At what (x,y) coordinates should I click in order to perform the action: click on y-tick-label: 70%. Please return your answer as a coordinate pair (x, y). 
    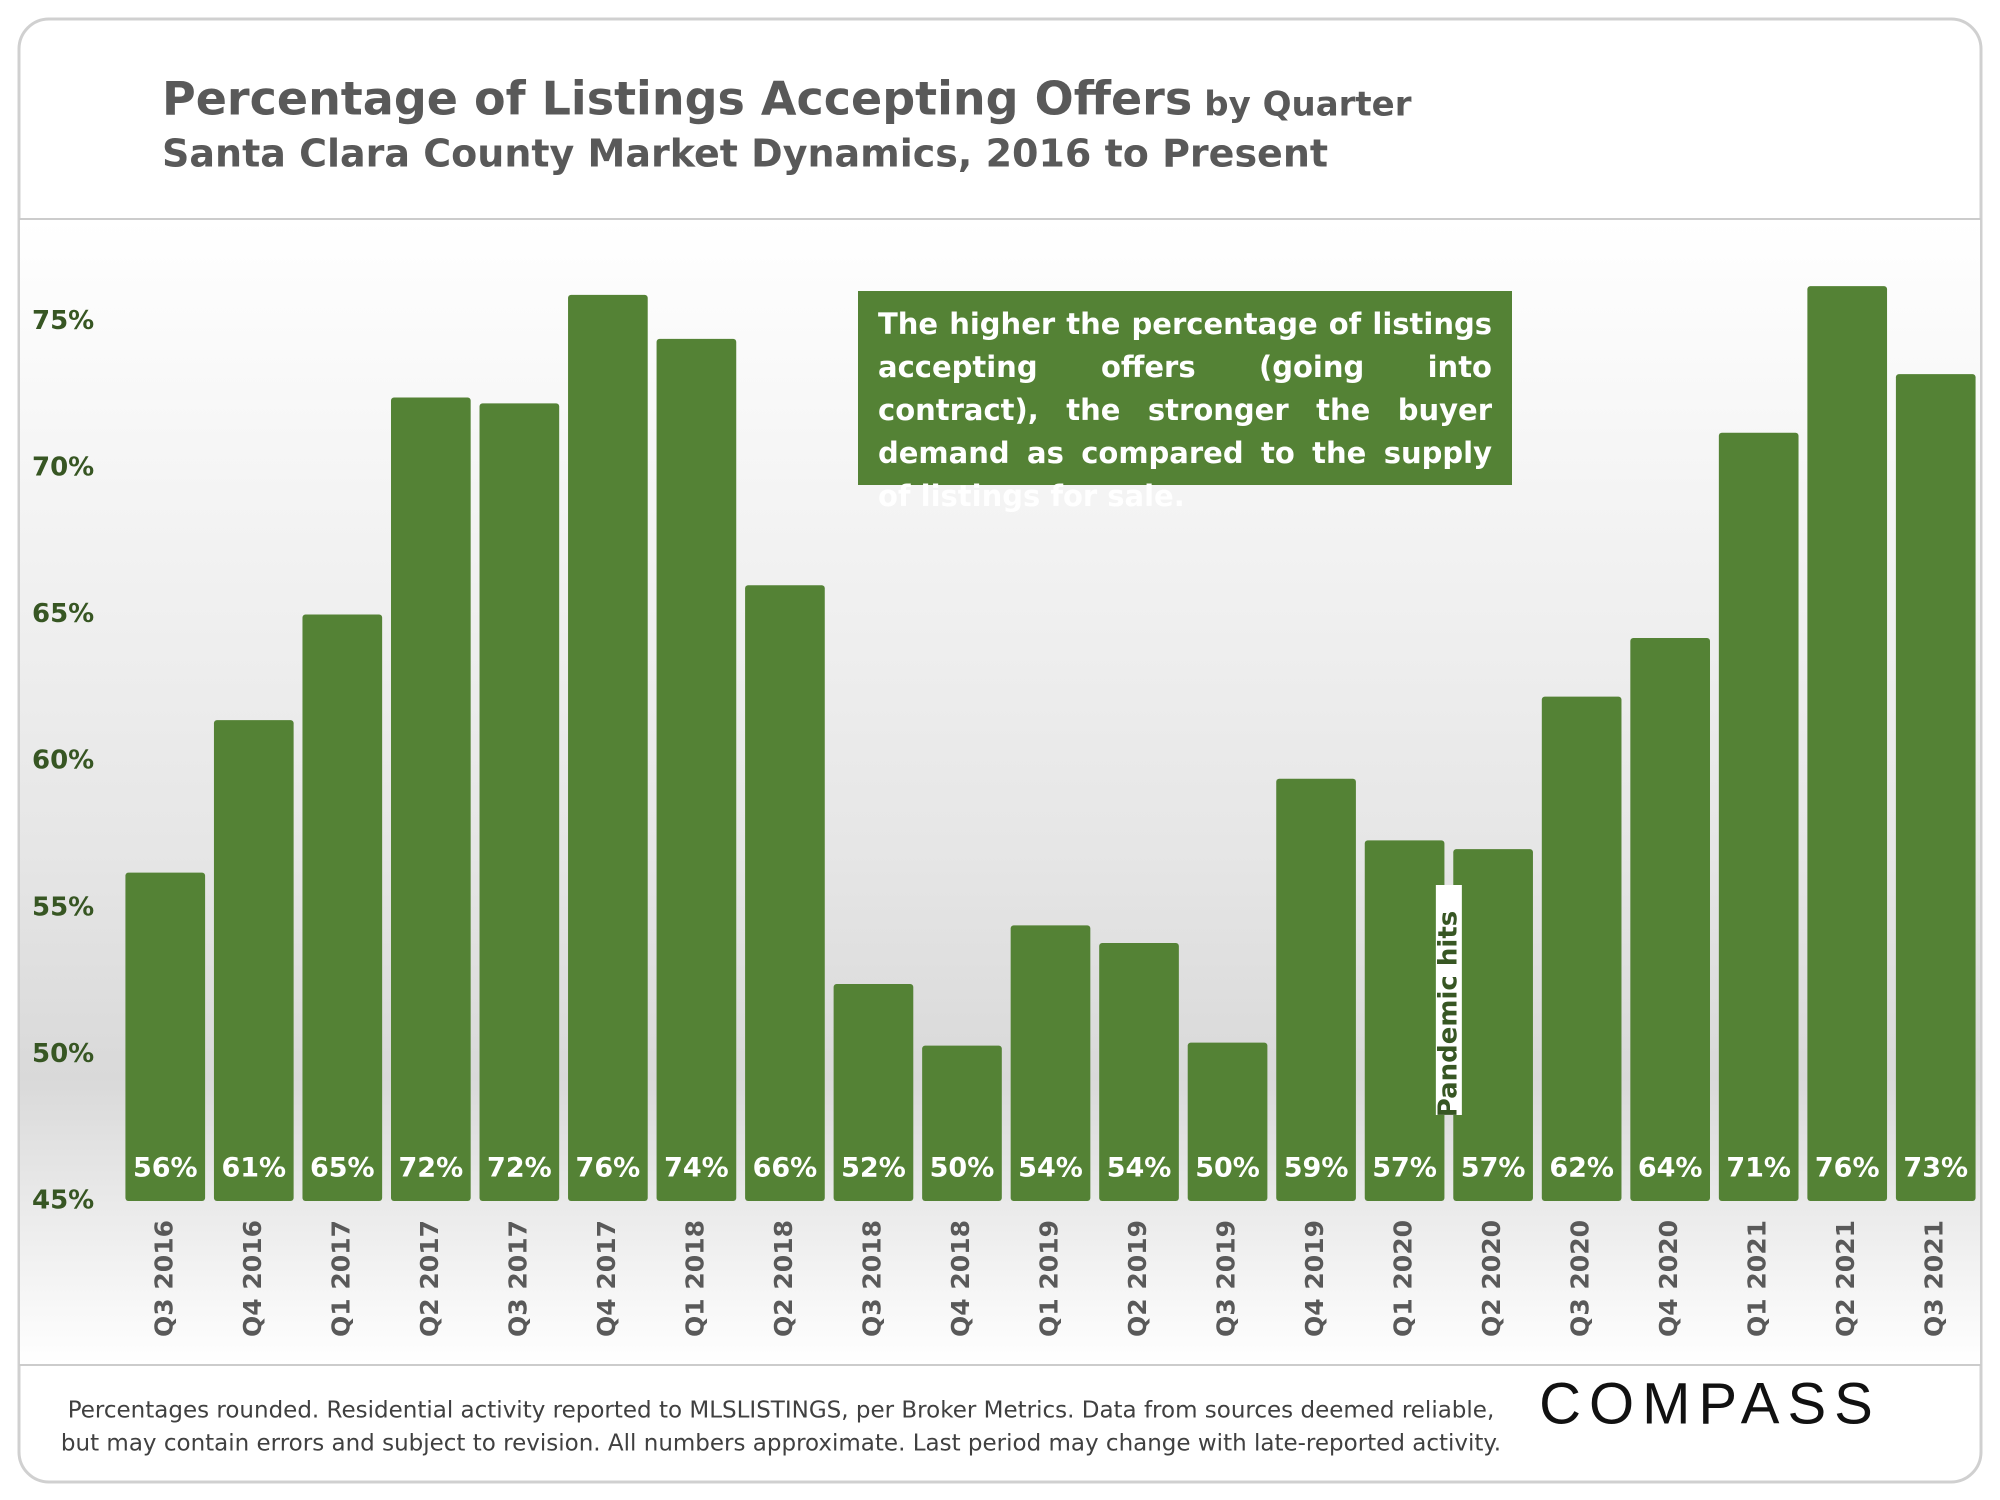
    Looking at the image, I should click on (63, 467).